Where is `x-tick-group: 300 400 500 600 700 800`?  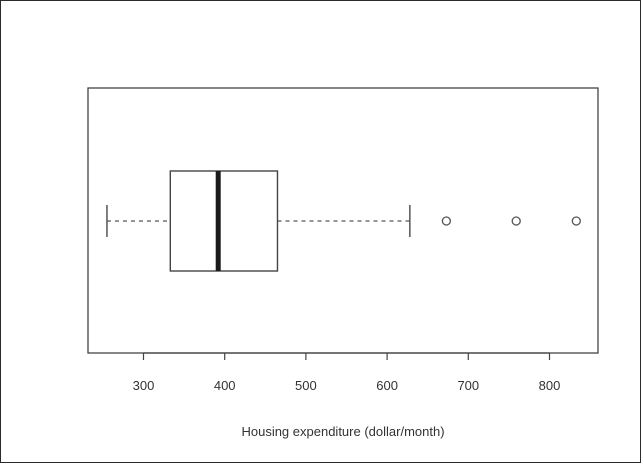 x-tick-group: 300 400 500 600 700 800 is located at coordinates (347, 373).